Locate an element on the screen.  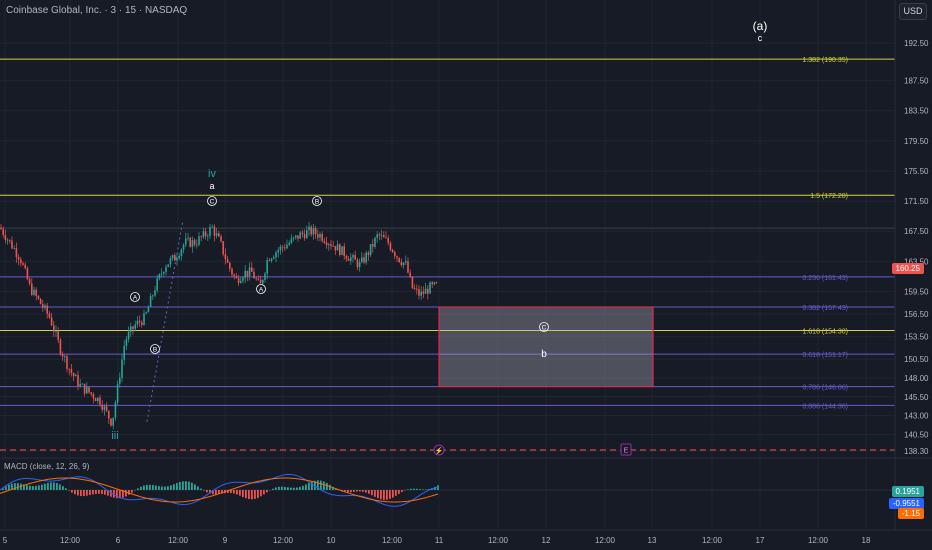
fib-level-label: 0.786 (146.86) is located at coordinates (825, 388).